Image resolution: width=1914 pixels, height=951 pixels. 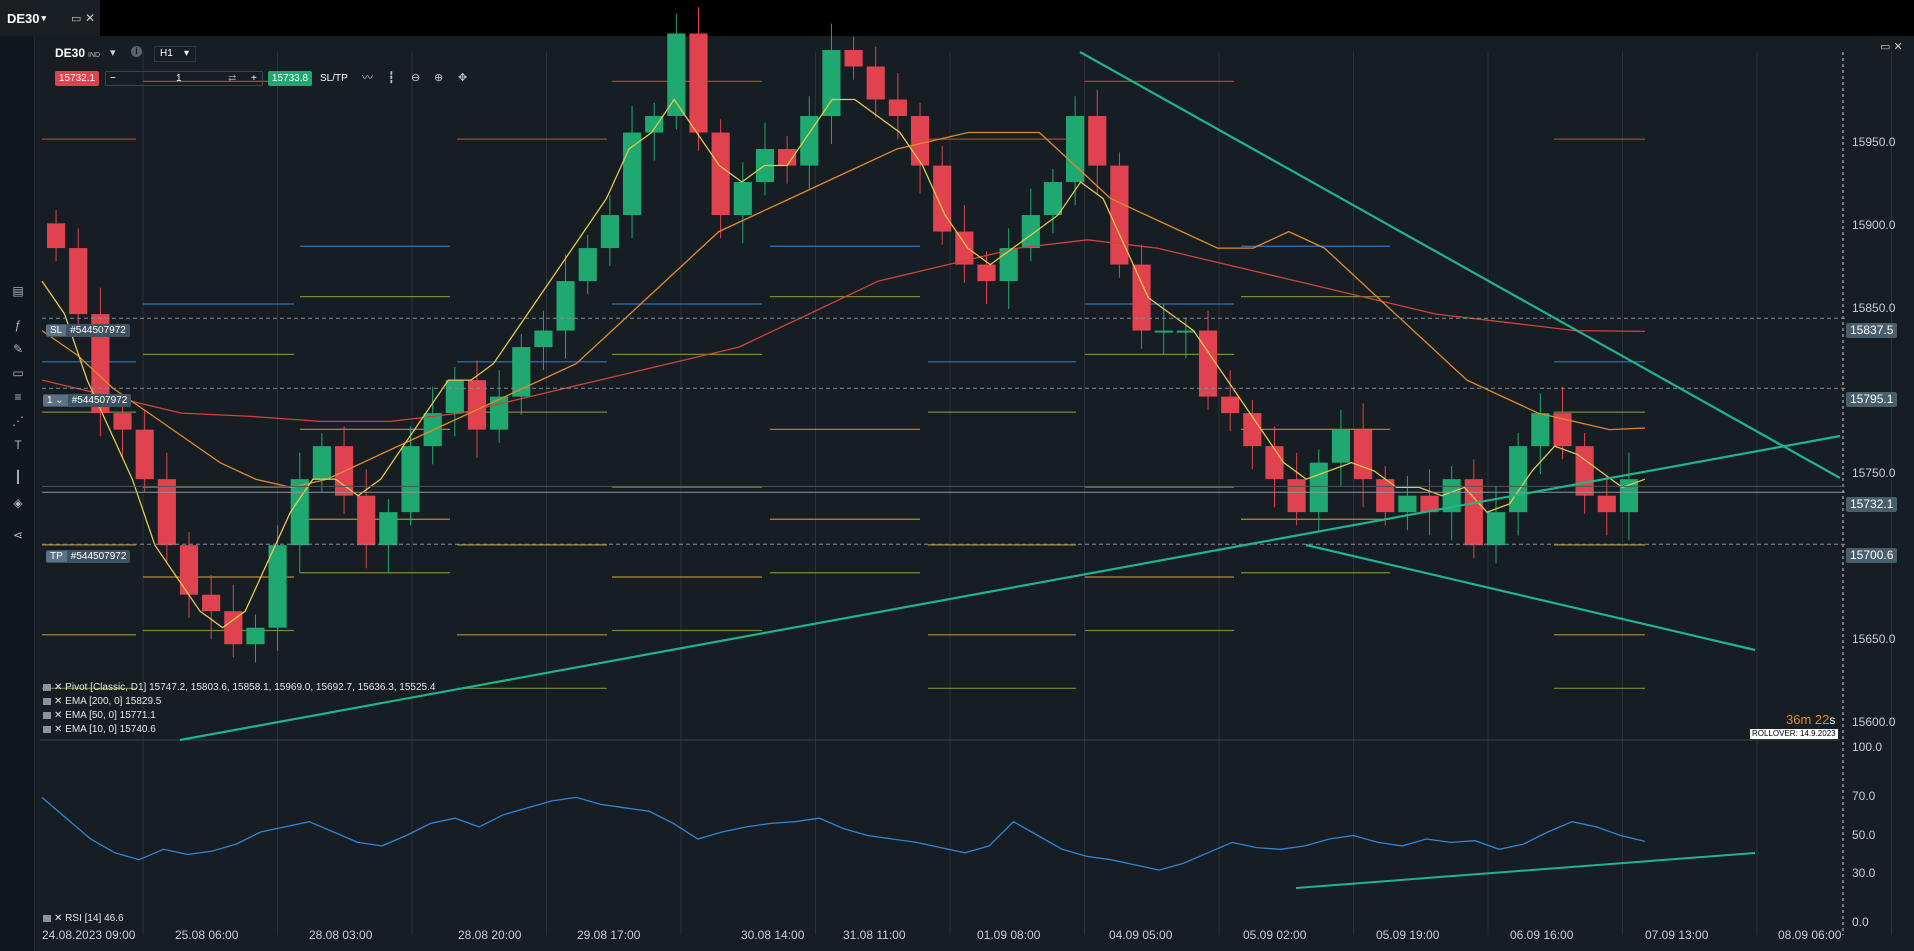 I want to click on share-icon: ⋖, so click(x=18, y=535).